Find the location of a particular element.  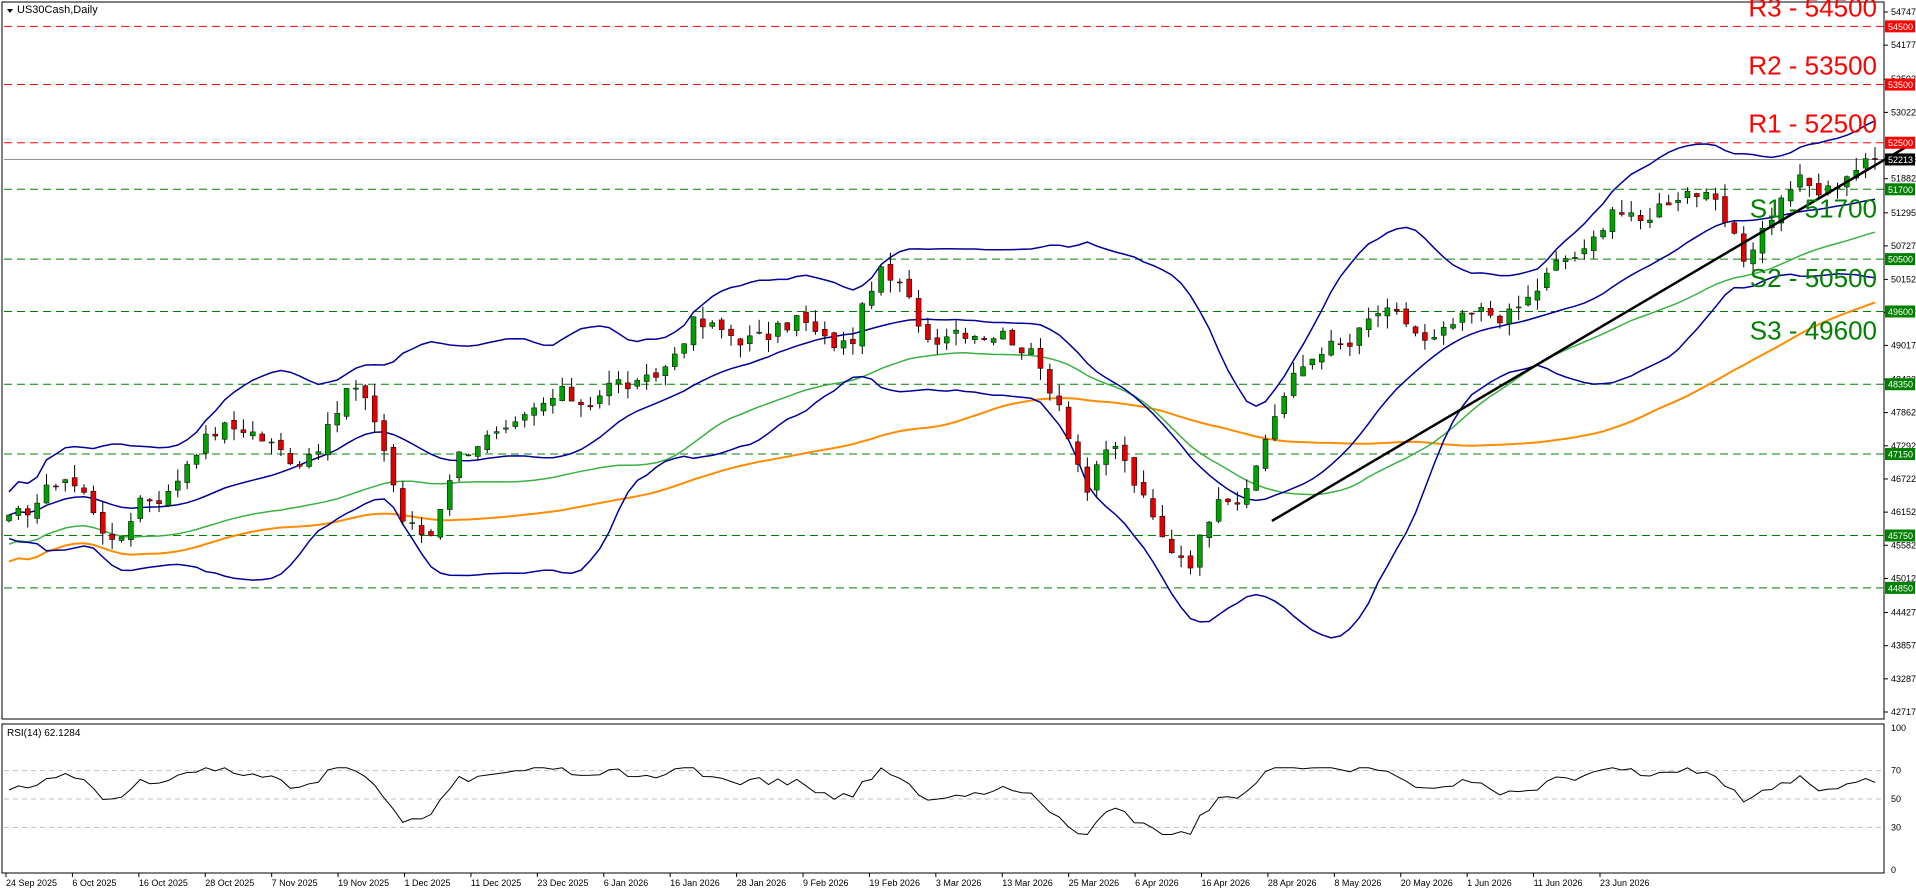

symbol-title: US30Cash,Daily is located at coordinates (57, 10).